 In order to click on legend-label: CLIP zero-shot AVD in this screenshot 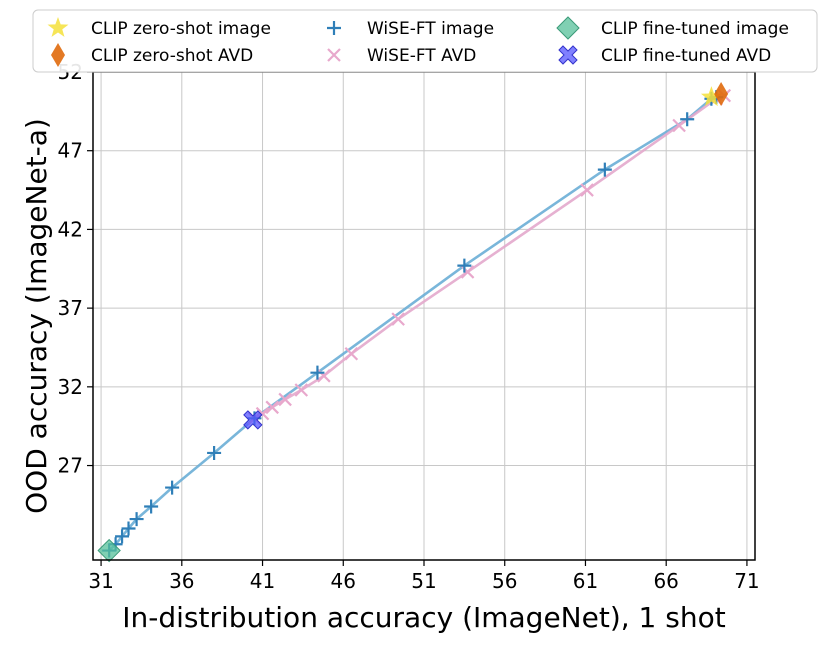, I will do `click(172, 56)`.